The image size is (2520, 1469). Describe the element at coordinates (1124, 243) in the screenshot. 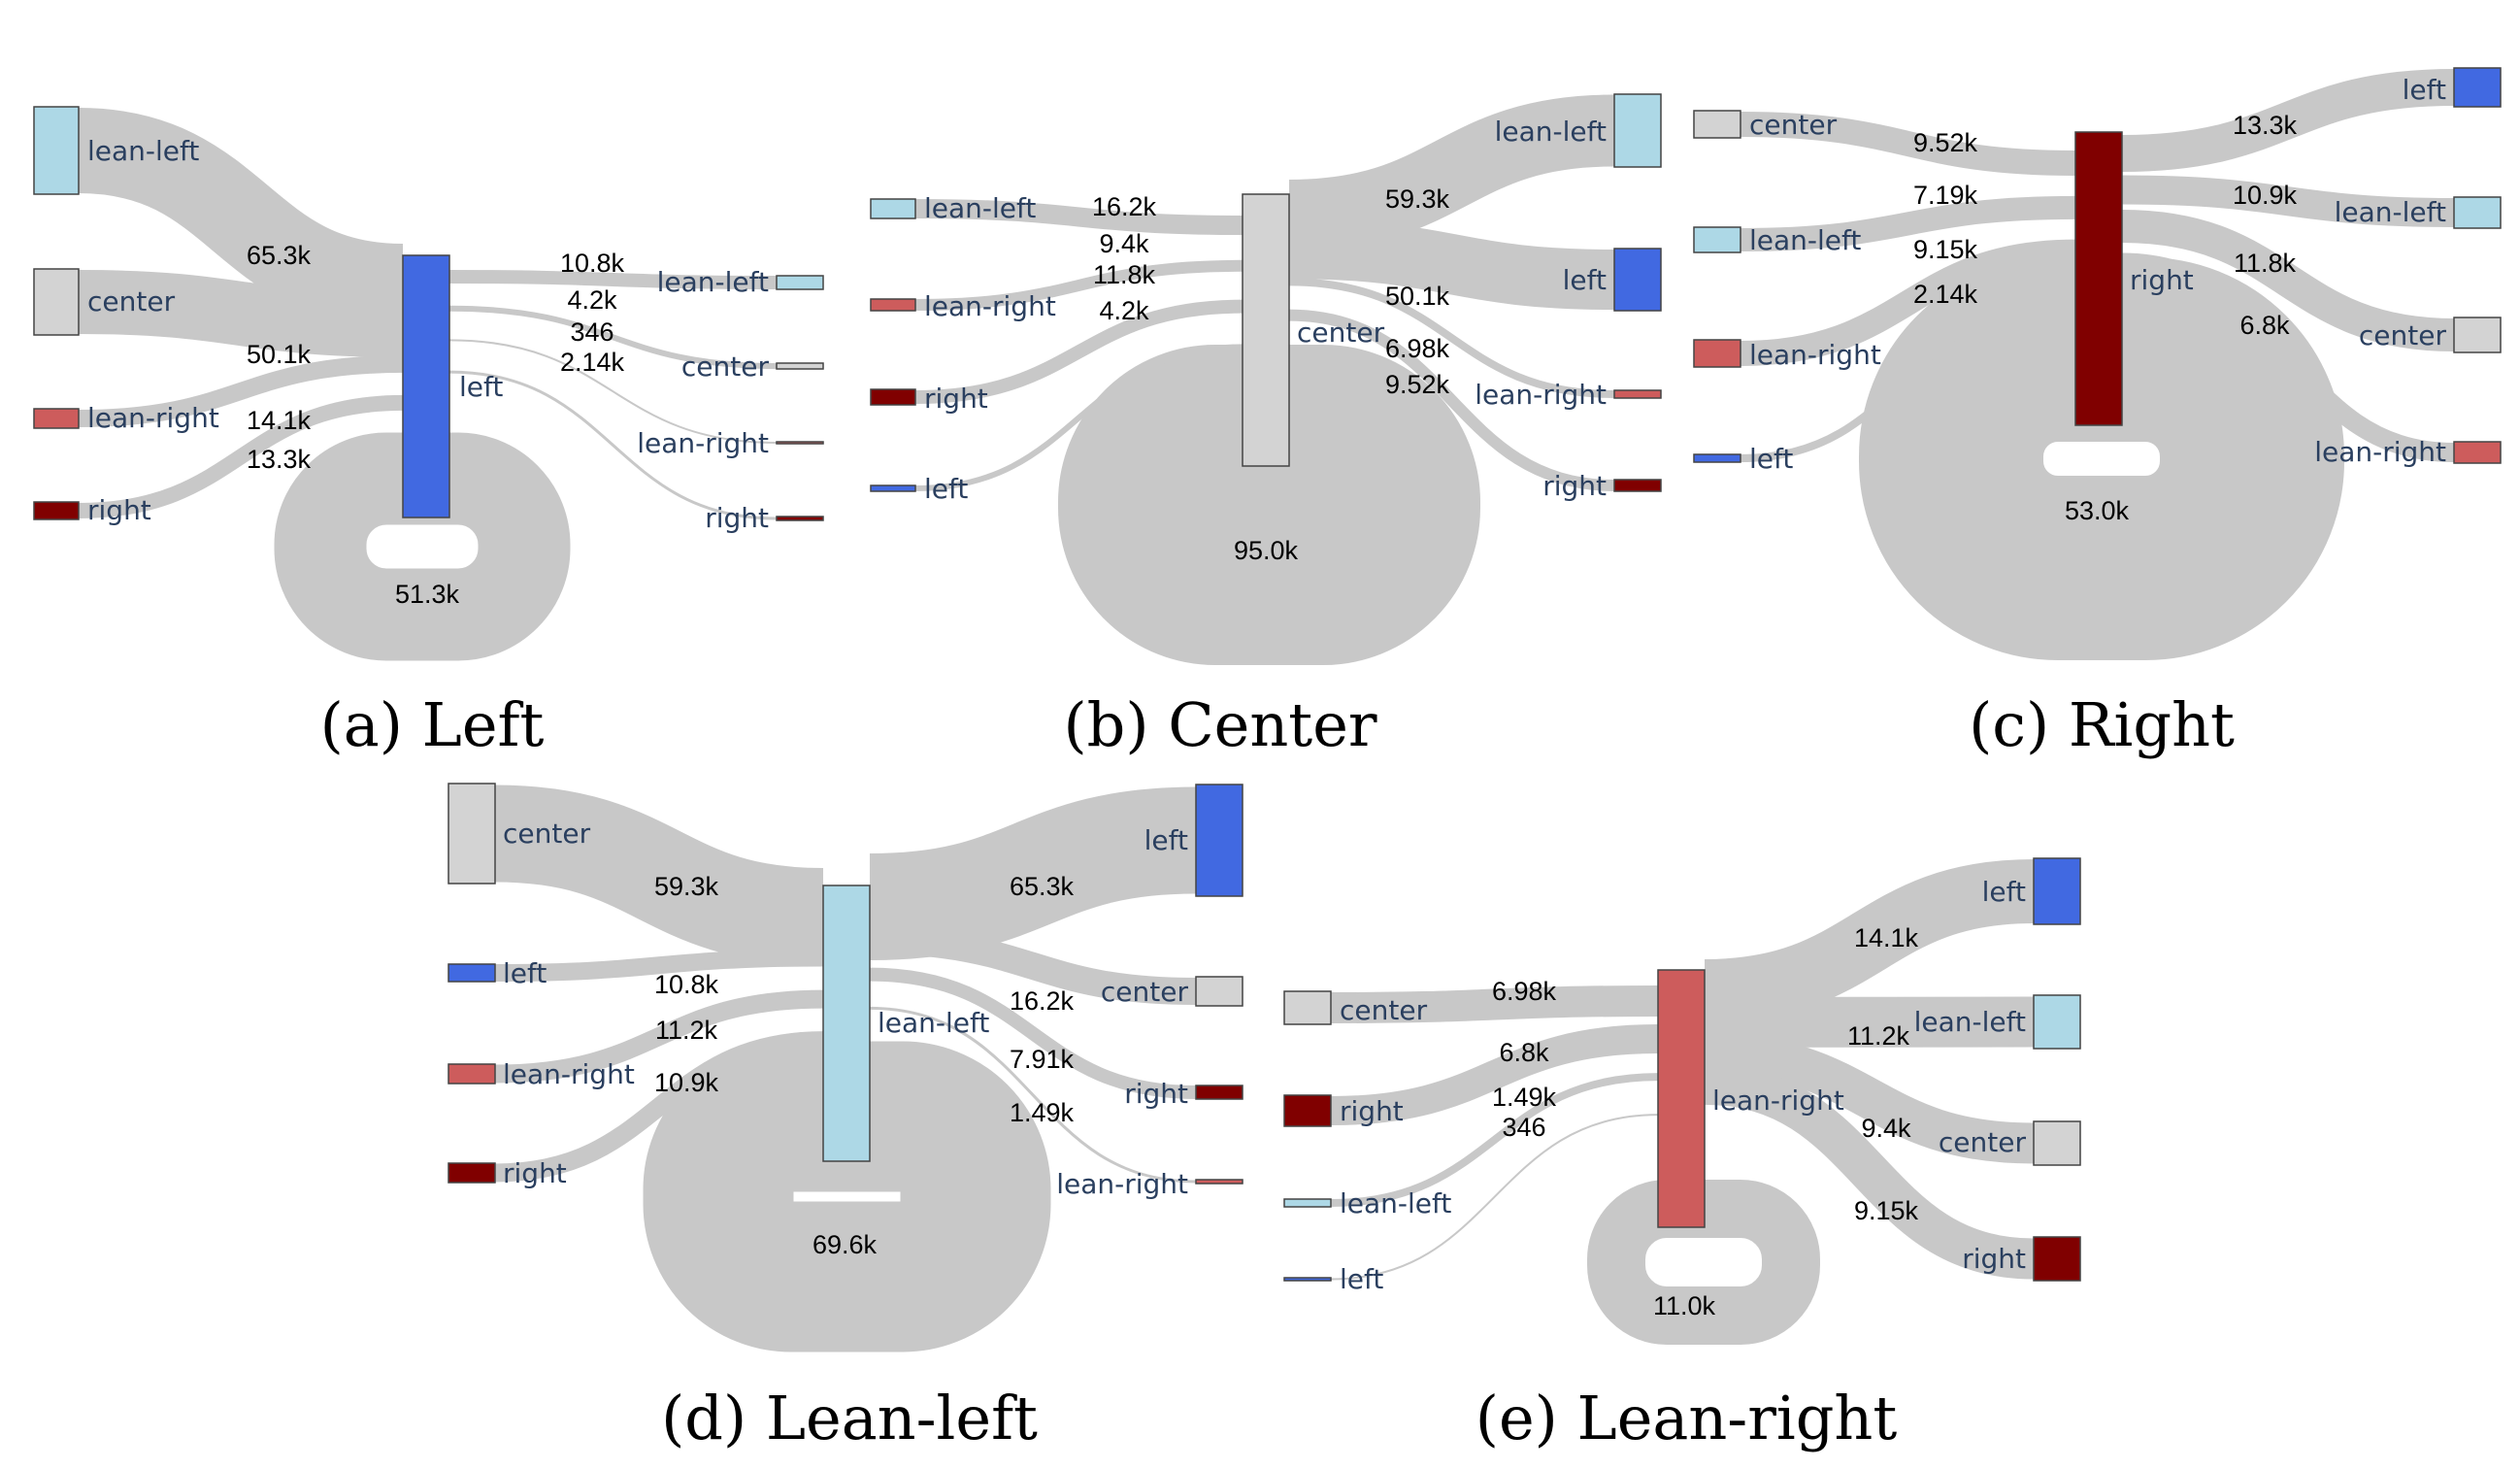

I see `link-value: 9.4k` at that location.